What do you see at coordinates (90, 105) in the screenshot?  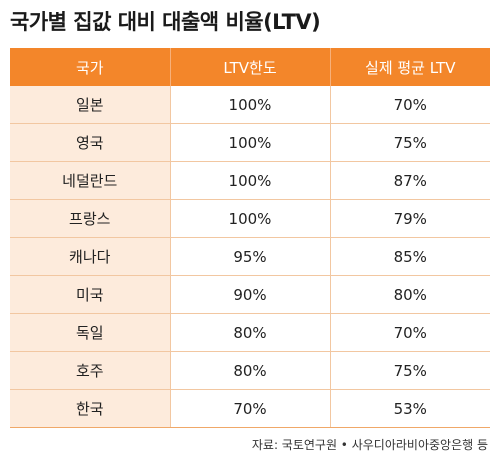 I see `cell-country: 일본` at bounding box center [90, 105].